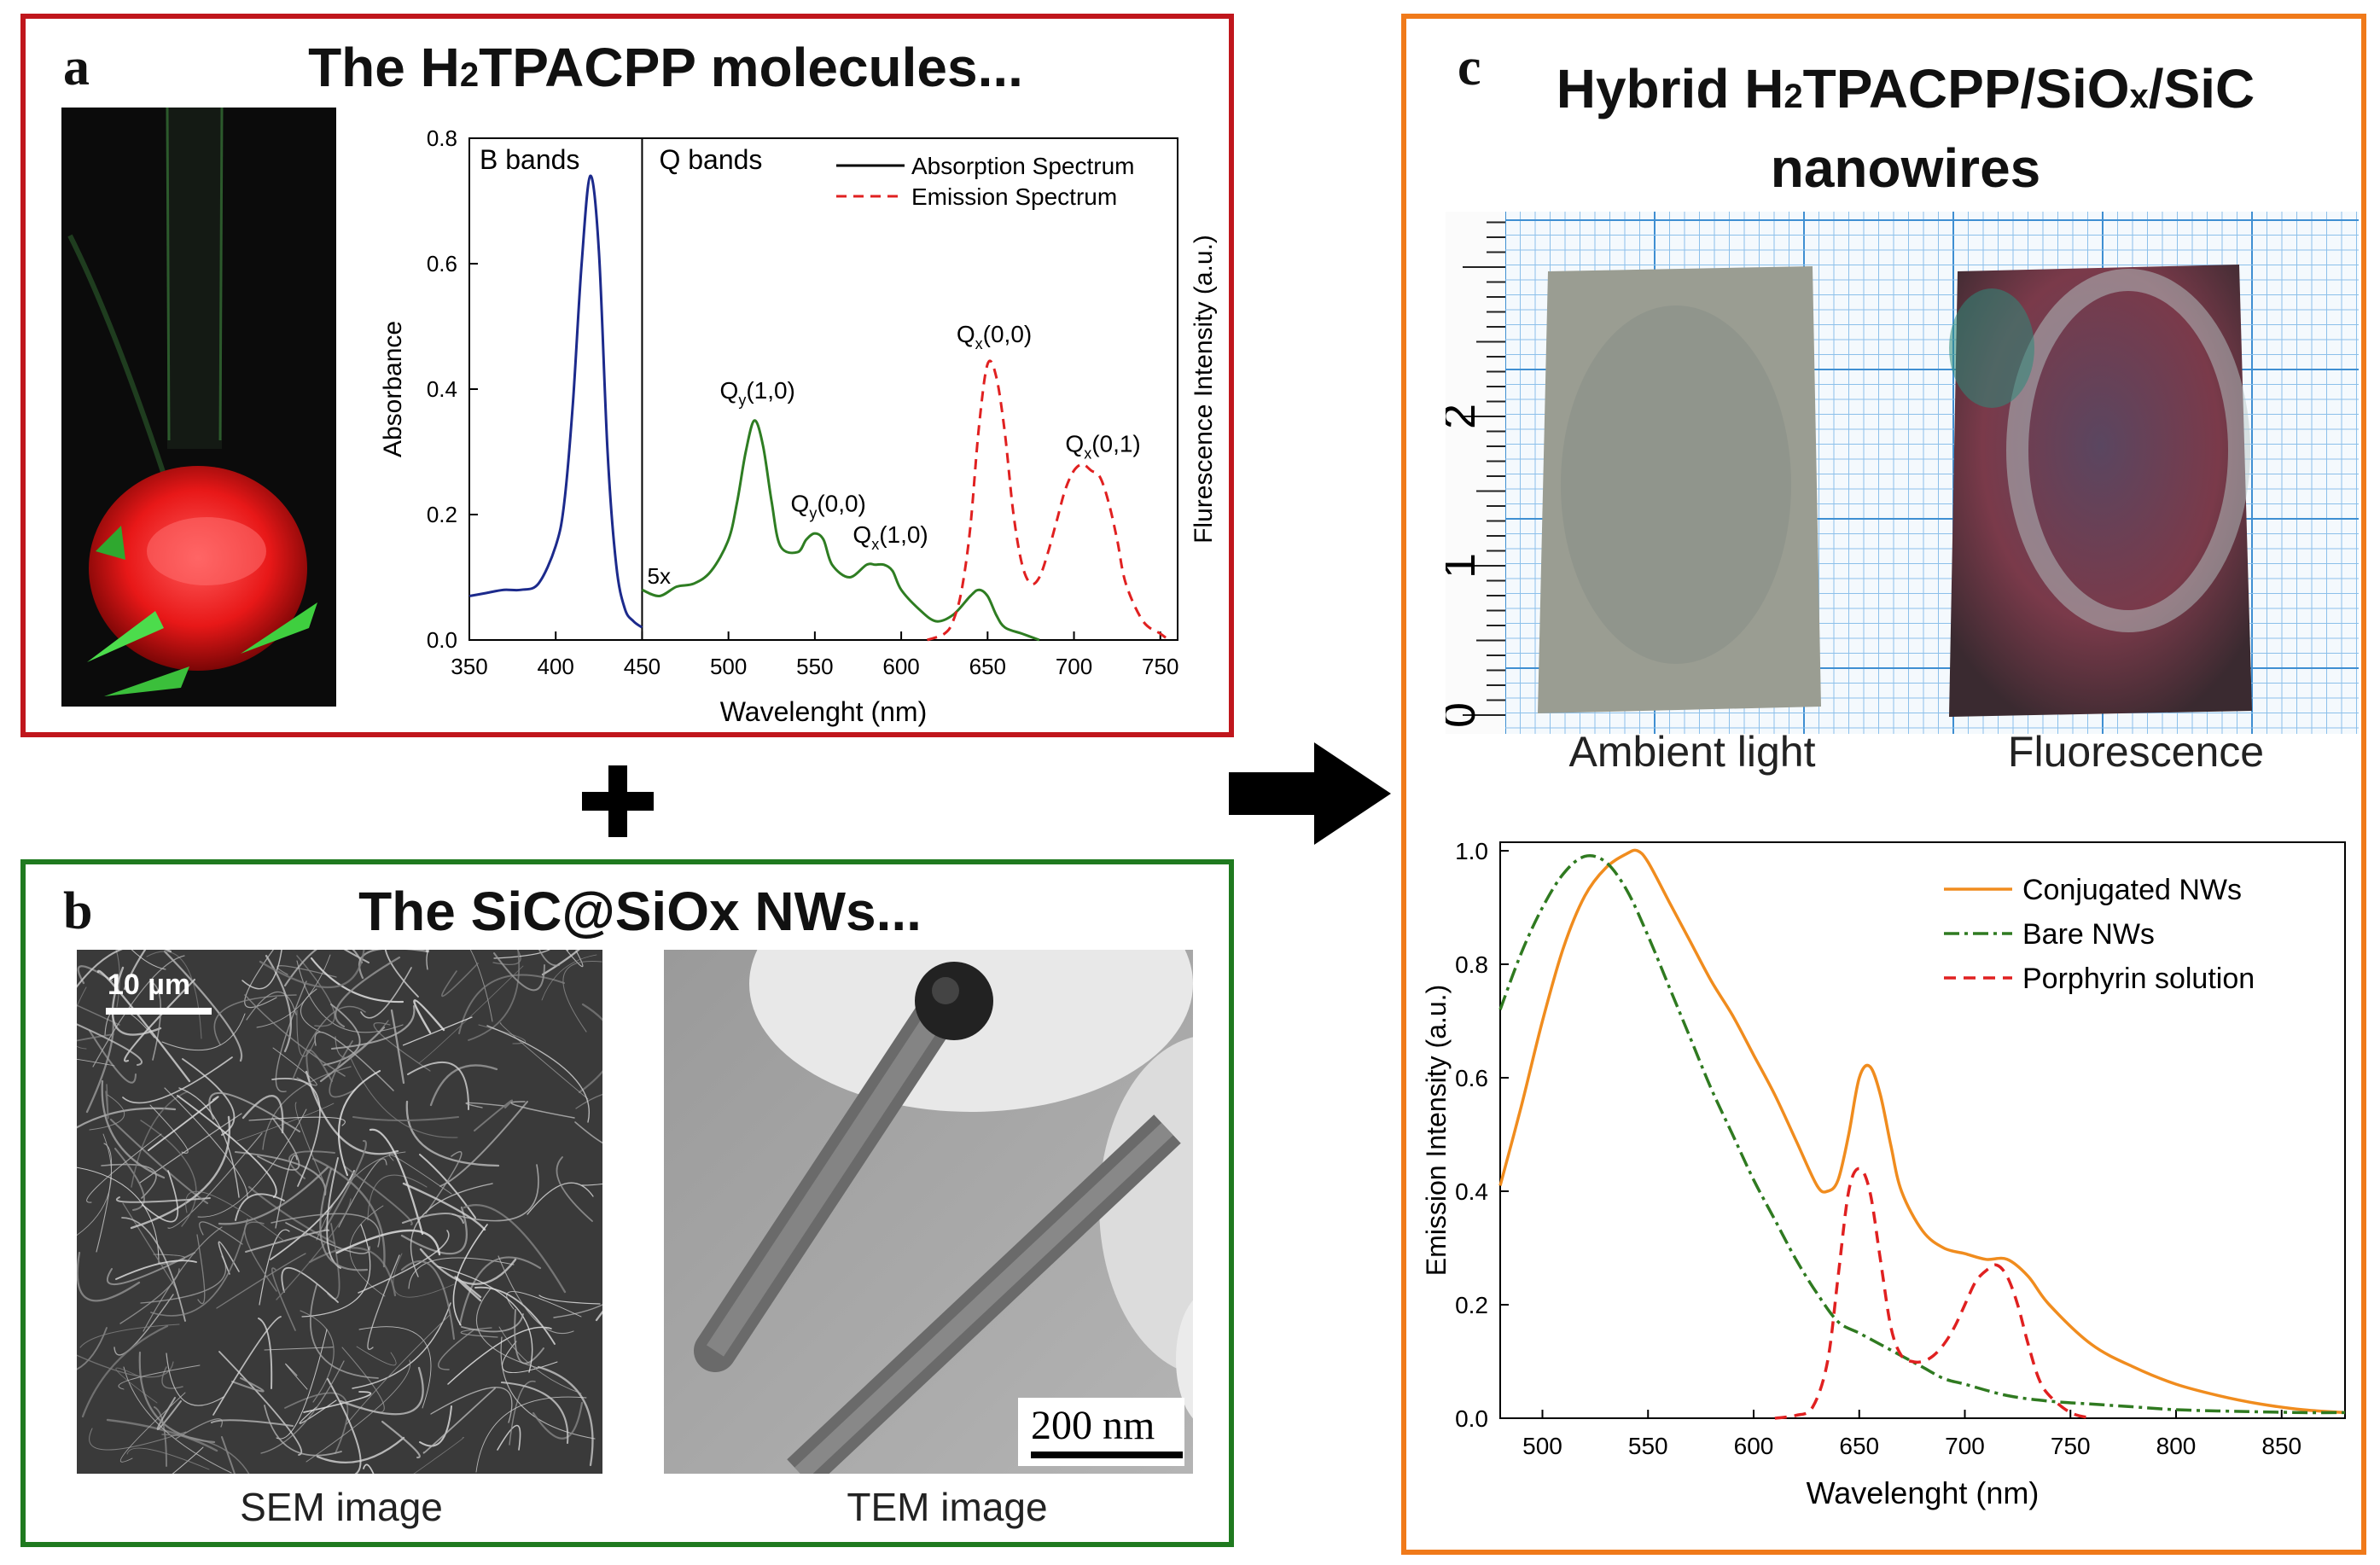 The width and height of the screenshot is (2380, 1565). What do you see at coordinates (829, 506) in the screenshot?
I see `peak-label-qy00: Qy(0,0)` at bounding box center [829, 506].